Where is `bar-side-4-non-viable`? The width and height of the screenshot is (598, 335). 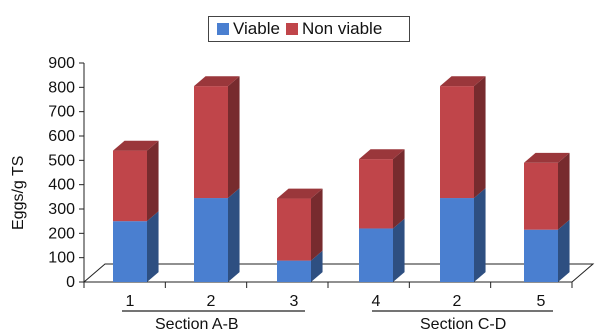 bar-side-4-non-viable is located at coordinates (399, 189).